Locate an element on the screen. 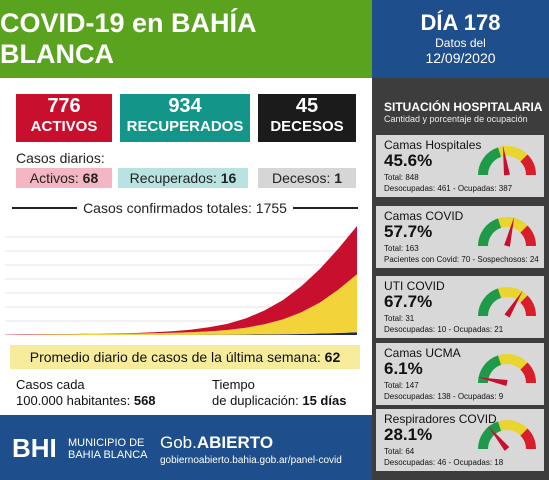 The width and height of the screenshot is (549, 480). daily-title: Casos diarios: is located at coordinates (60, 158).